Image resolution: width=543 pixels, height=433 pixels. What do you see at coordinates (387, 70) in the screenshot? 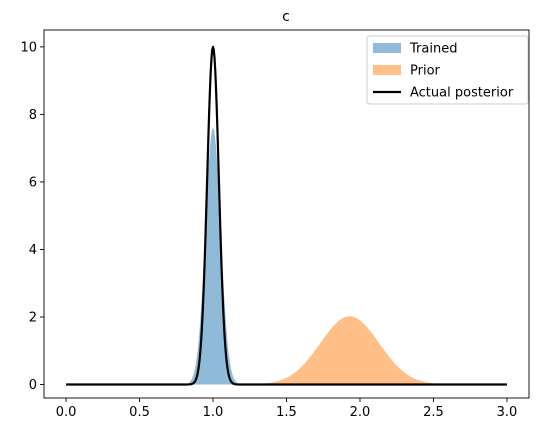
I see `legend-swatch-prior` at bounding box center [387, 70].